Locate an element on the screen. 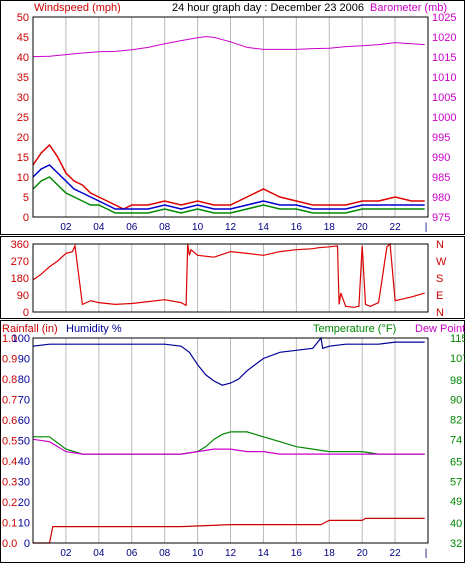  dewpoint-axis-title: Dew Point is located at coordinates (440, 329).